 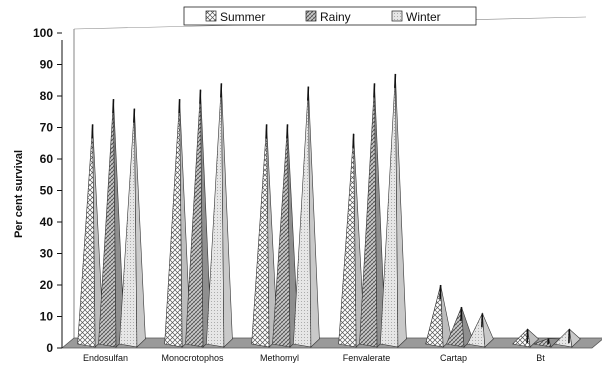 What do you see at coordinates (47, 128) in the screenshot?
I see `y-tick-label: 70` at bounding box center [47, 128].